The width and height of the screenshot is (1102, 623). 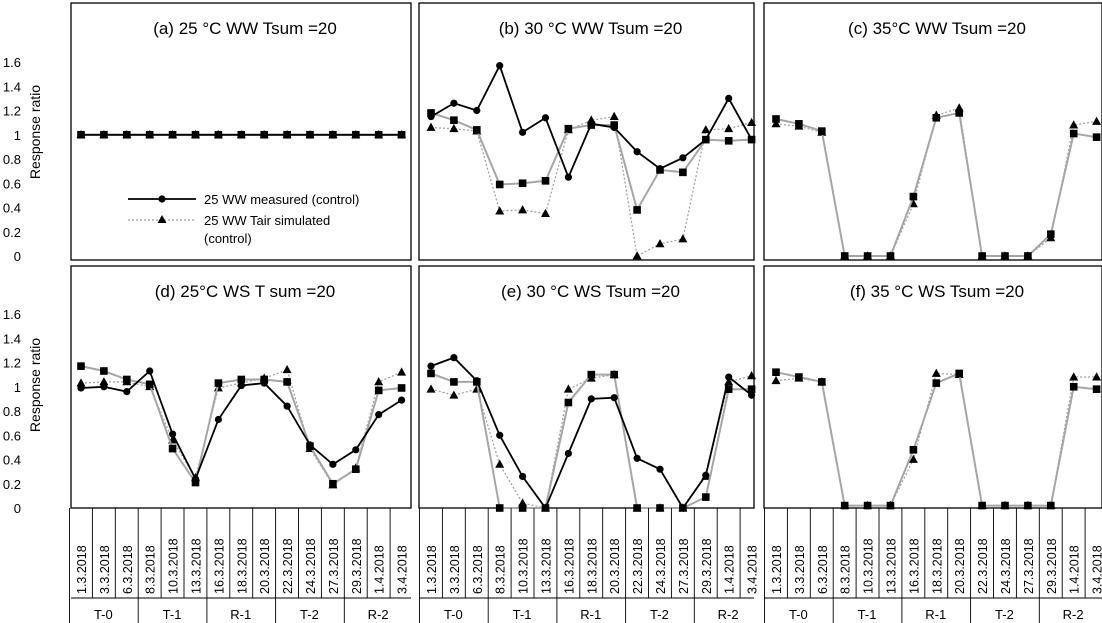 What do you see at coordinates (35, 132) in the screenshot?
I see `y-axis-label-top: Response ratio` at bounding box center [35, 132].